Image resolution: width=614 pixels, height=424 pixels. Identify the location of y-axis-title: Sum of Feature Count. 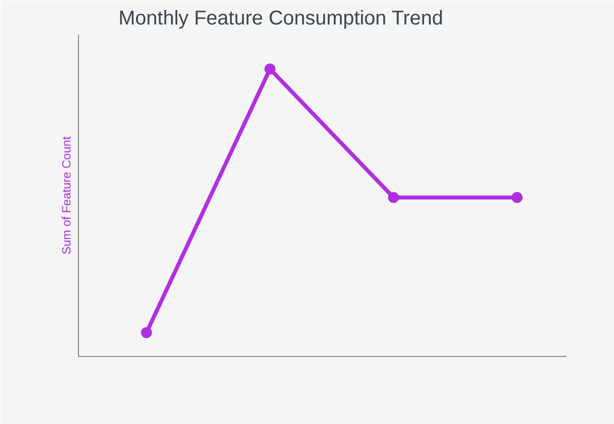
(67, 195).